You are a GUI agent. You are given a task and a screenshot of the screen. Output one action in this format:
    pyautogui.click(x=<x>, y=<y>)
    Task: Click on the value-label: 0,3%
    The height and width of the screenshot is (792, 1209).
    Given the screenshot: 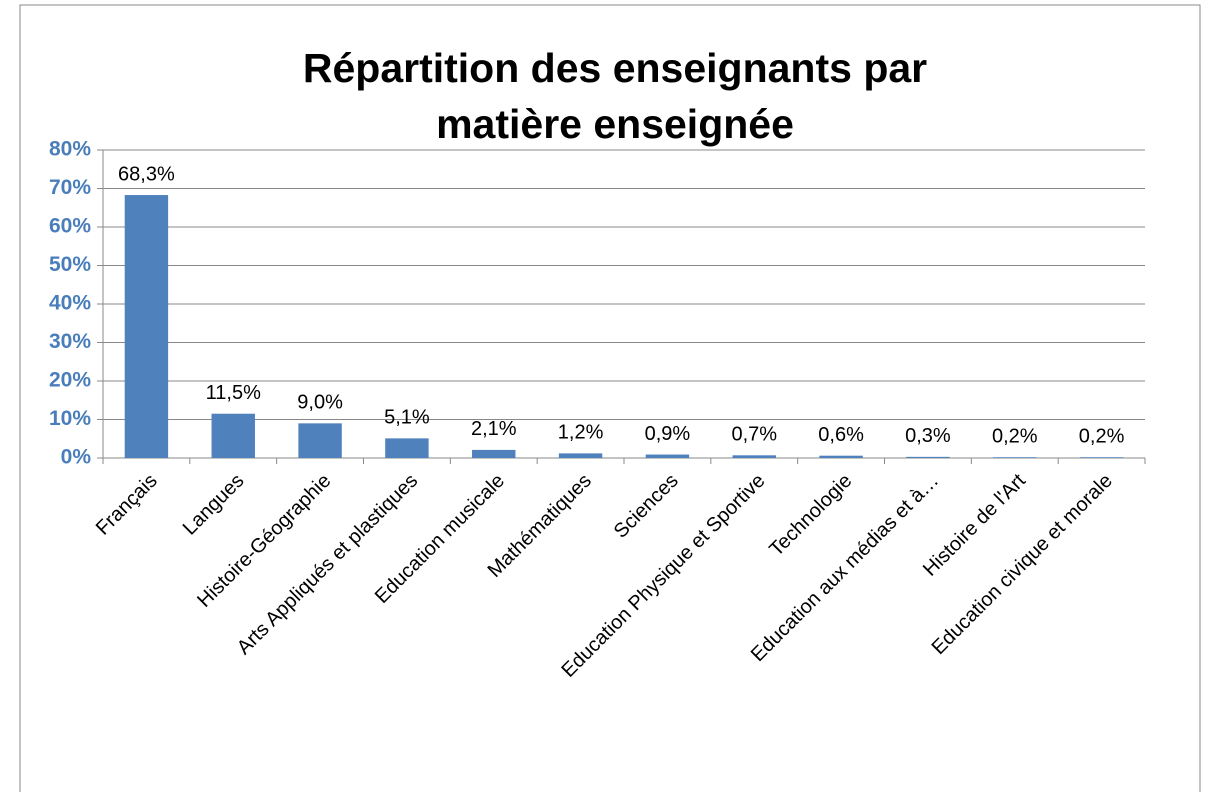 What is the action you would take?
    pyautogui.click(x=928, y=436)
    